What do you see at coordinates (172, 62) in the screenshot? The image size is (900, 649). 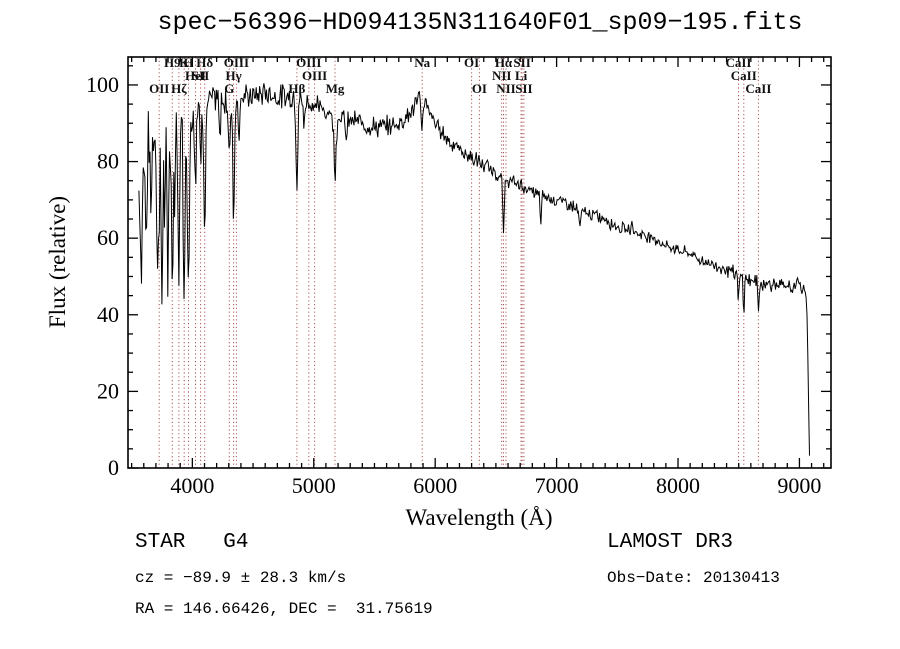 I see `spectral-line-label: H9` at bounding box center [172, 62].